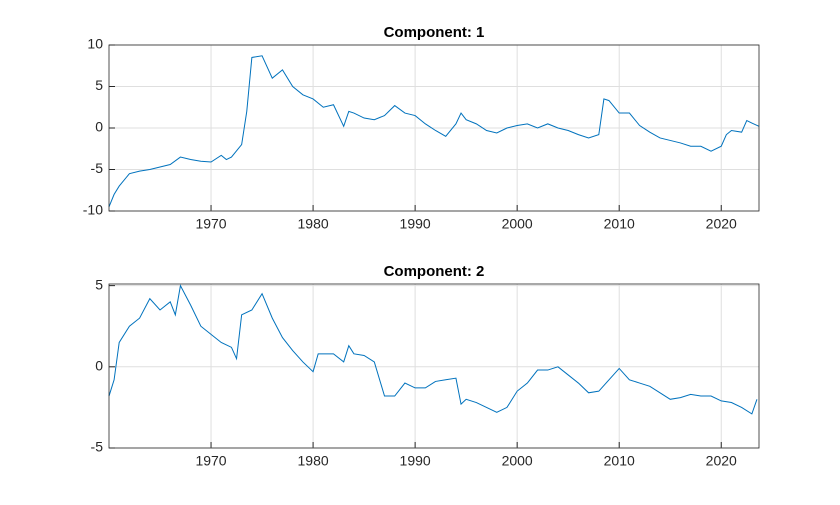 Image resolution: width=840 pixels, height=505 pixels. I want to click on chart-title: Component: 2, so click(434, 271).